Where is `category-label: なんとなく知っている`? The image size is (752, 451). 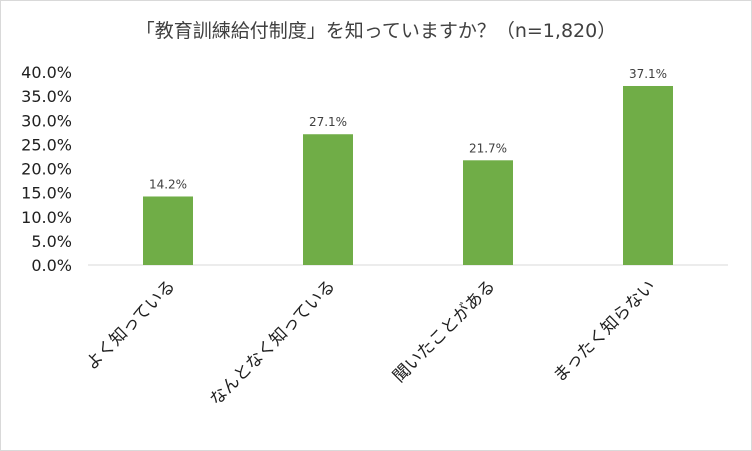 category-label: なんとなく知っている is located at coordinates (272, 342).